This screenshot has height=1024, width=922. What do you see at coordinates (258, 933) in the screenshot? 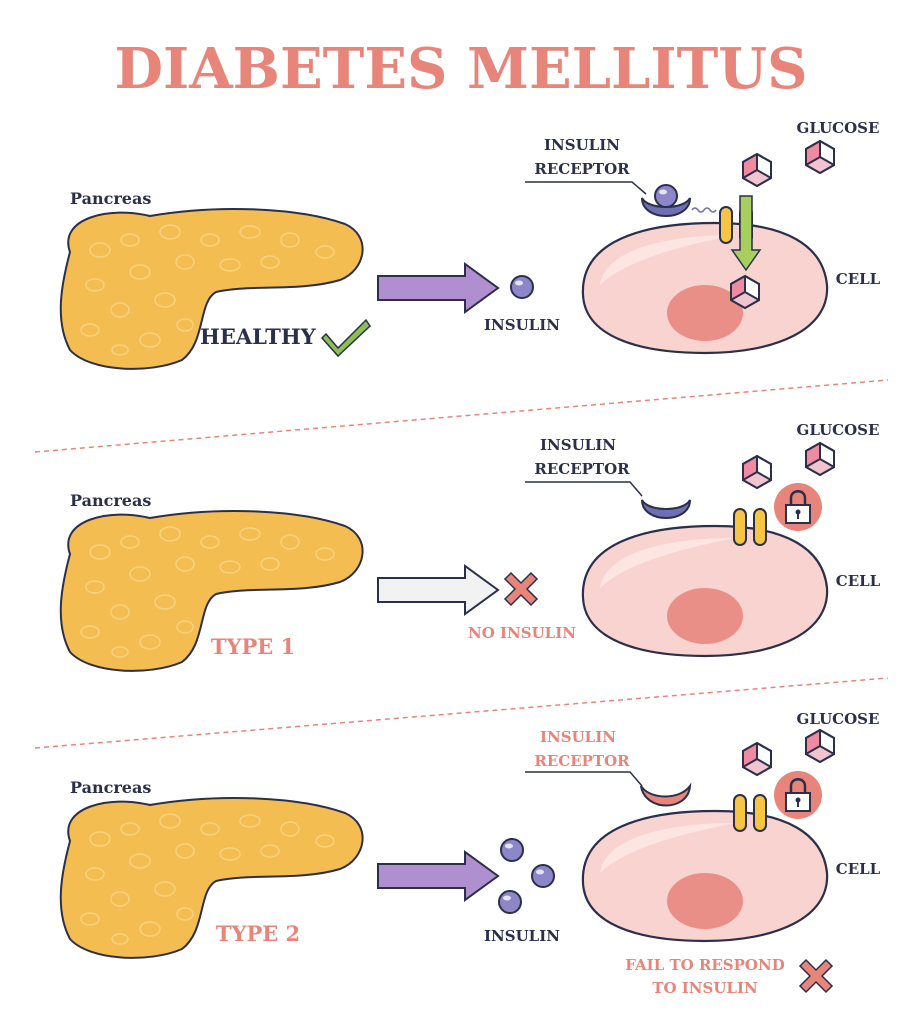
I see `status-label: TYPE 2` at bounding box center [258, 933].